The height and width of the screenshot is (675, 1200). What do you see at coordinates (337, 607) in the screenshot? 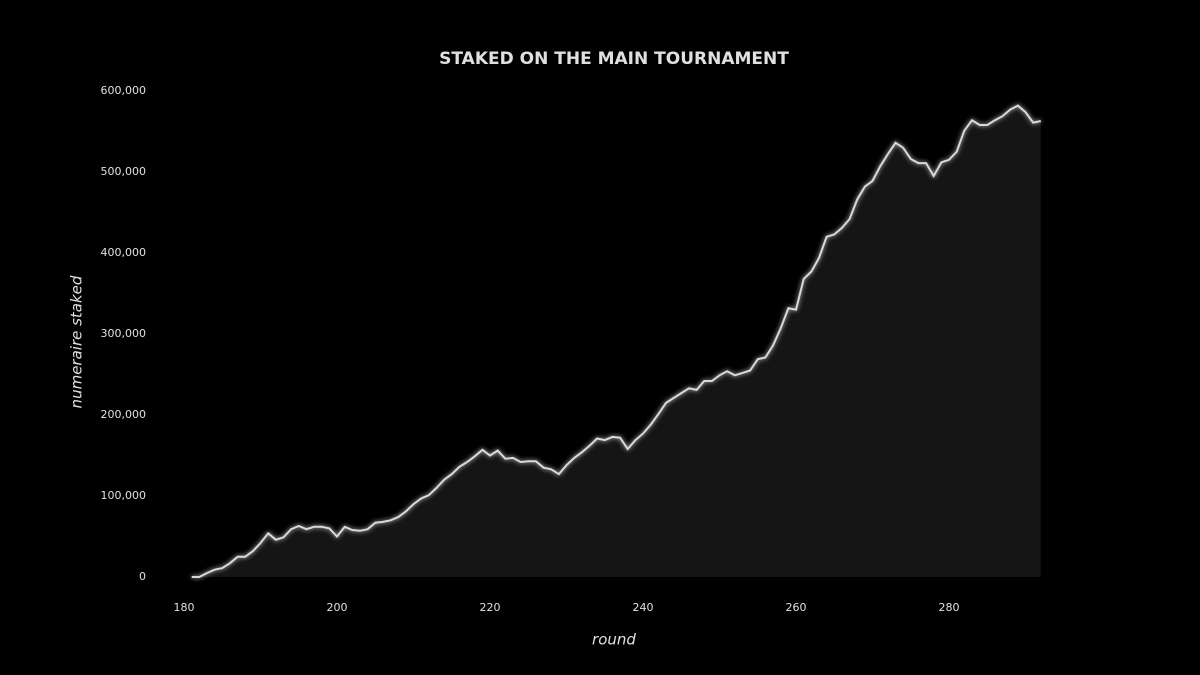
I see `x-tick-label: 200` at bounding box center [337, 607].